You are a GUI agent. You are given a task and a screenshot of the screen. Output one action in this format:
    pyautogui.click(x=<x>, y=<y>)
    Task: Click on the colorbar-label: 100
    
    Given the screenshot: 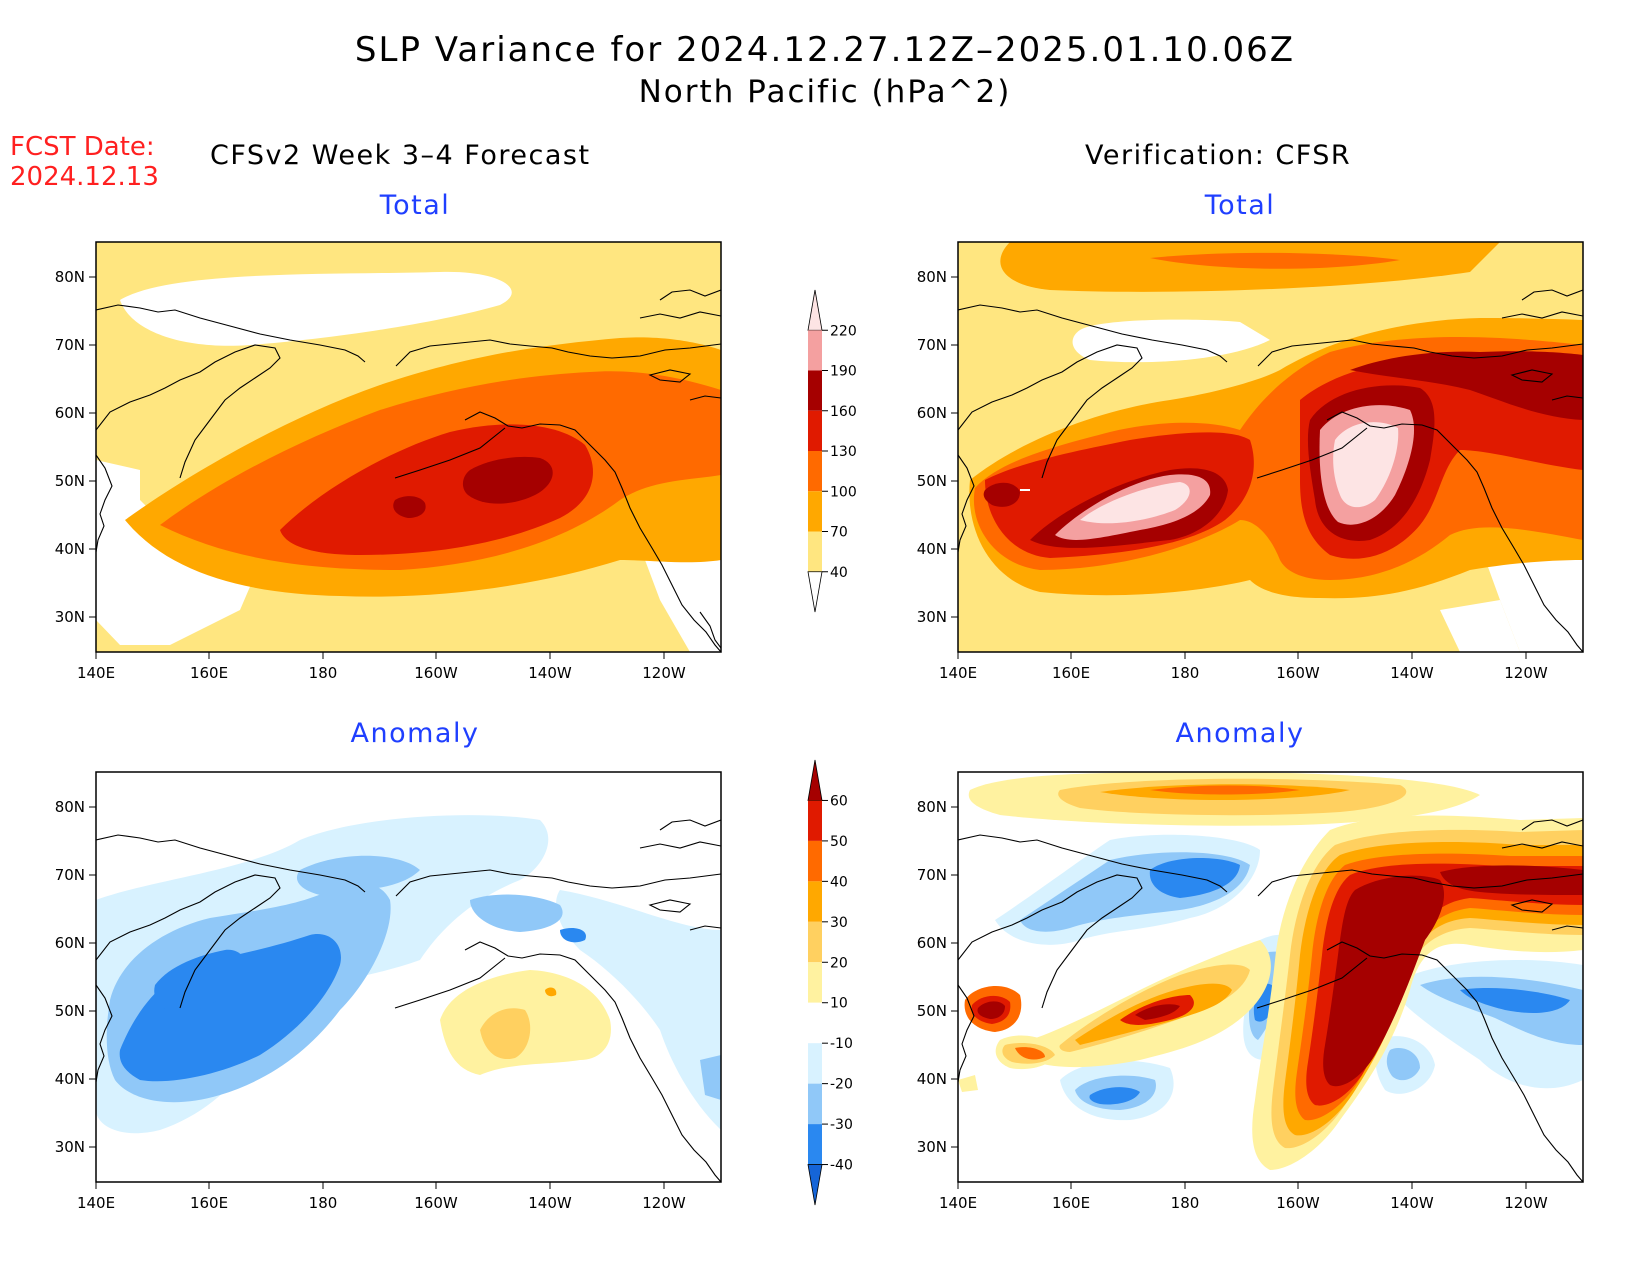 What is the action you would take?
    pyautogui.click(x=843, y=492)
    